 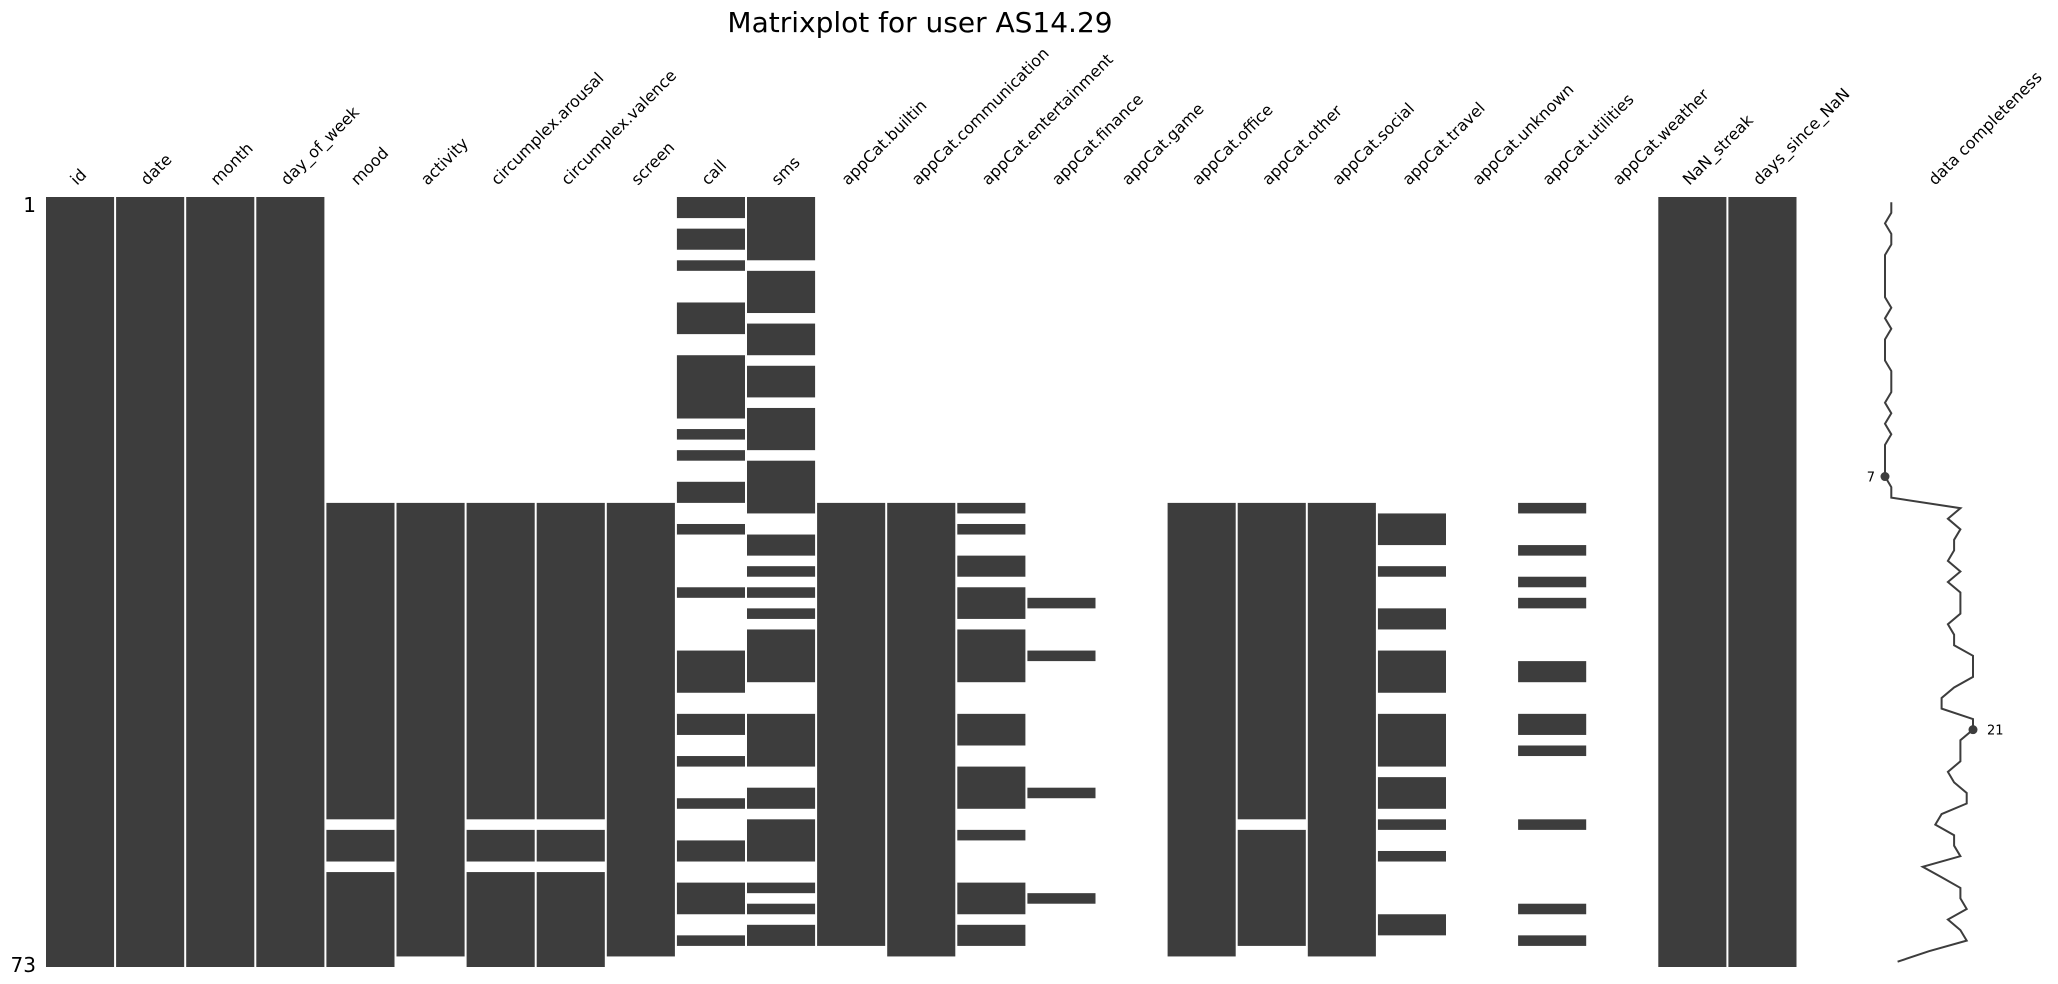 I want to click on column-label: activity, so click(x=444, y=161).